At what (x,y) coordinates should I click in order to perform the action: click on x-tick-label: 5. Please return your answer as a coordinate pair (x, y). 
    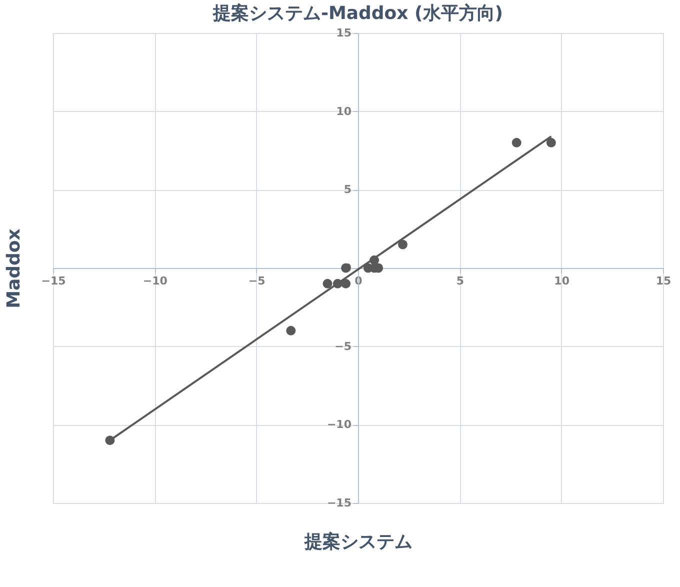
    Looking at the image, I should click on (460, 281).